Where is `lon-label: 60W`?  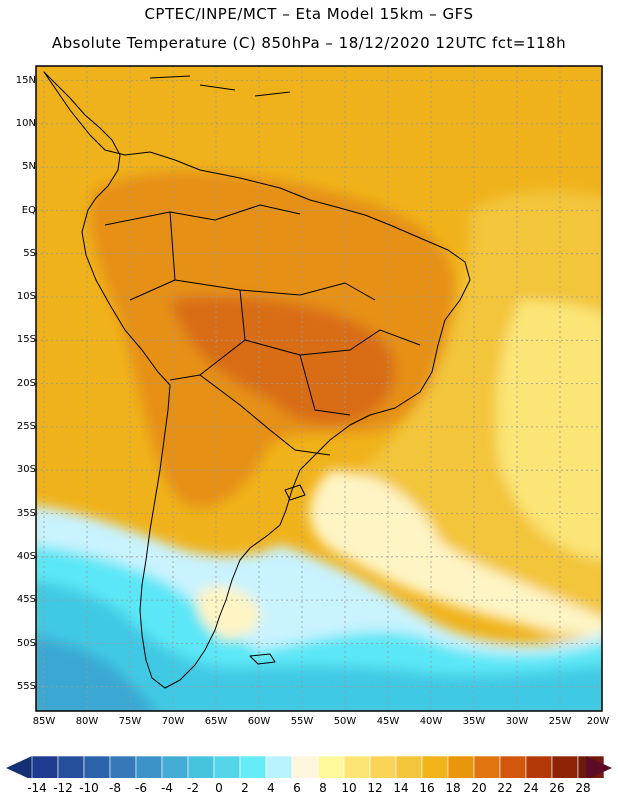
lon-label: 60W is located at coordinates (259, 721).